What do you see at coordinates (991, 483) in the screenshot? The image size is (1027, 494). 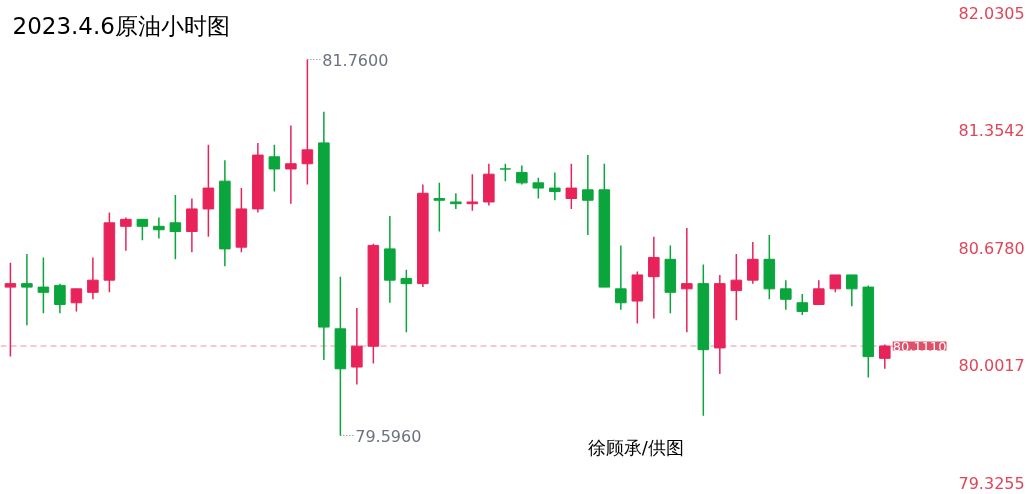 I see `y-tick-label: 79.3255` at bounding box center [991, 483].